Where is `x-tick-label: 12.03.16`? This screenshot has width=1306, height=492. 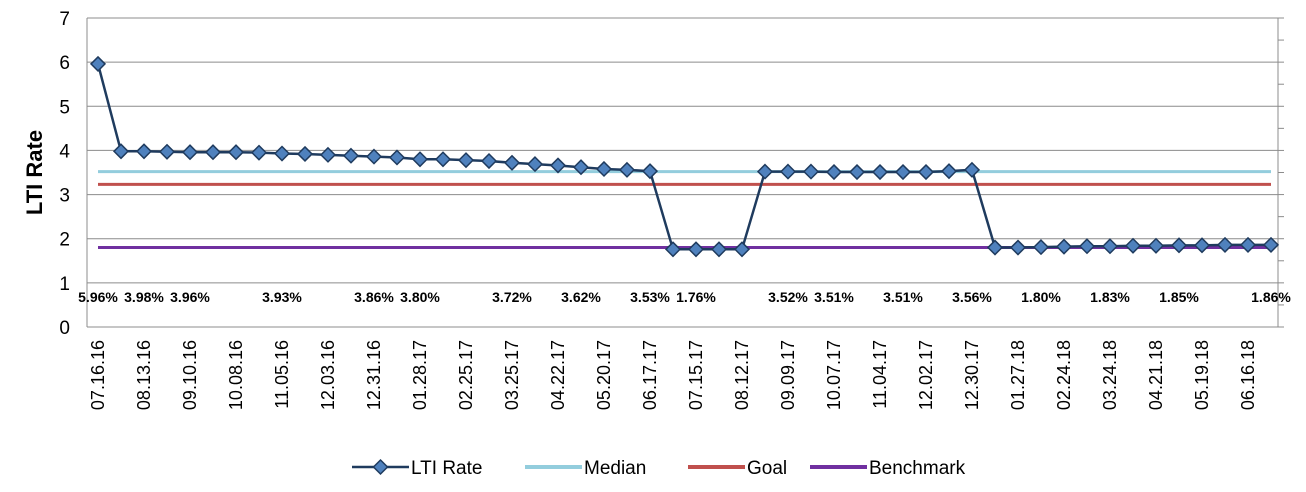
x-tick-label: 12.03.16 is located at coordinates (328, 375).